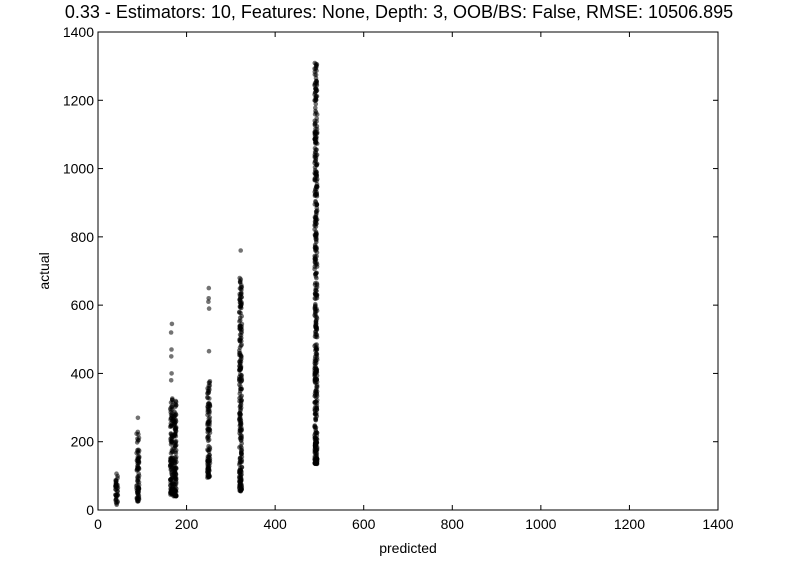 This screenshot has width=798, height=570. Describe the element at coordinates (98, 524) in the screenshot. I see `x-tick-label: 0` at that location.